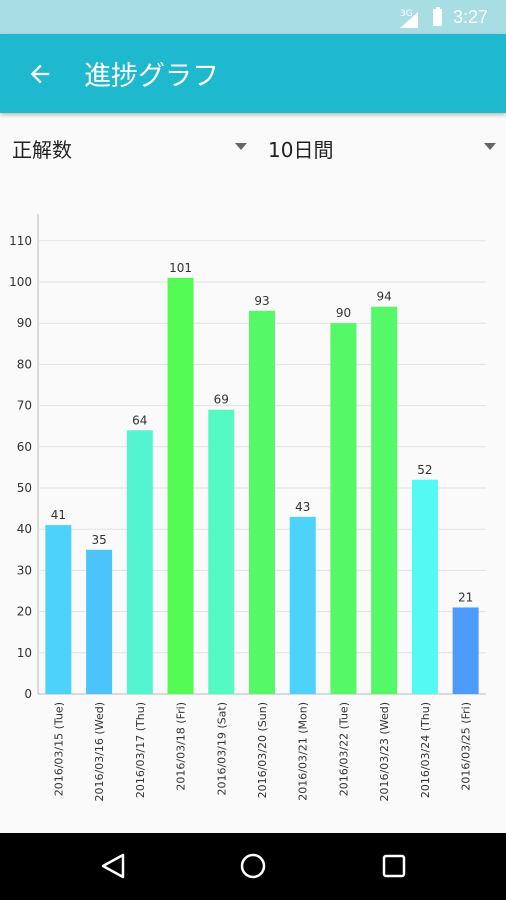  I want to click on y-tick-label: 0, so click(28, 694).